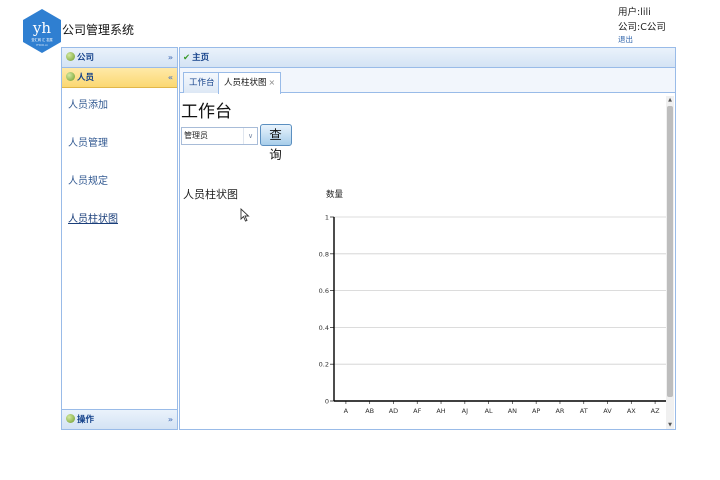  Describe the element at coordinates (245, 83) in the screenshot. I see `tab-label: 人员柱状图` at that location.